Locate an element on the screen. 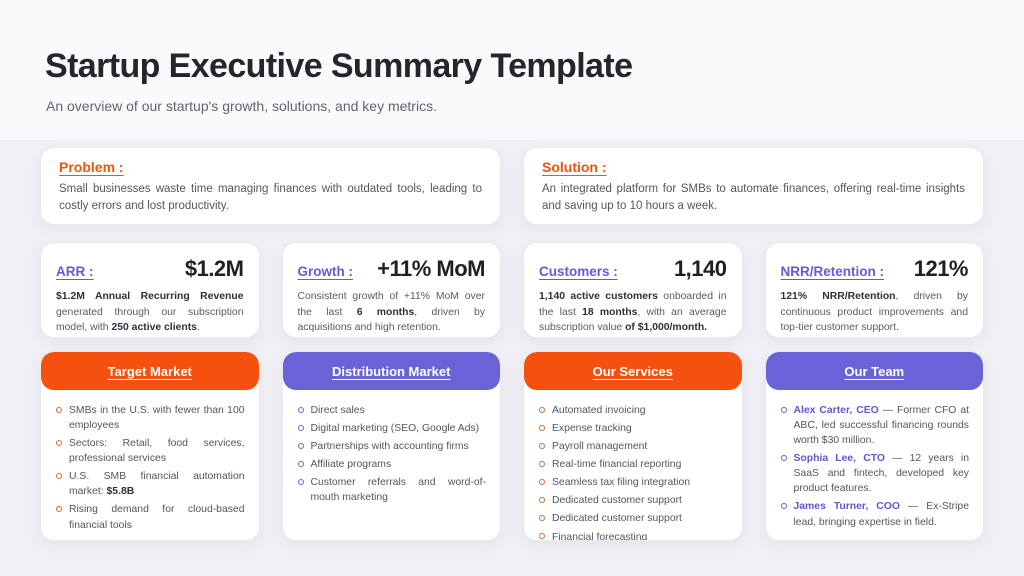  target-market-header: Target Market is located at coordinates (150, 371).